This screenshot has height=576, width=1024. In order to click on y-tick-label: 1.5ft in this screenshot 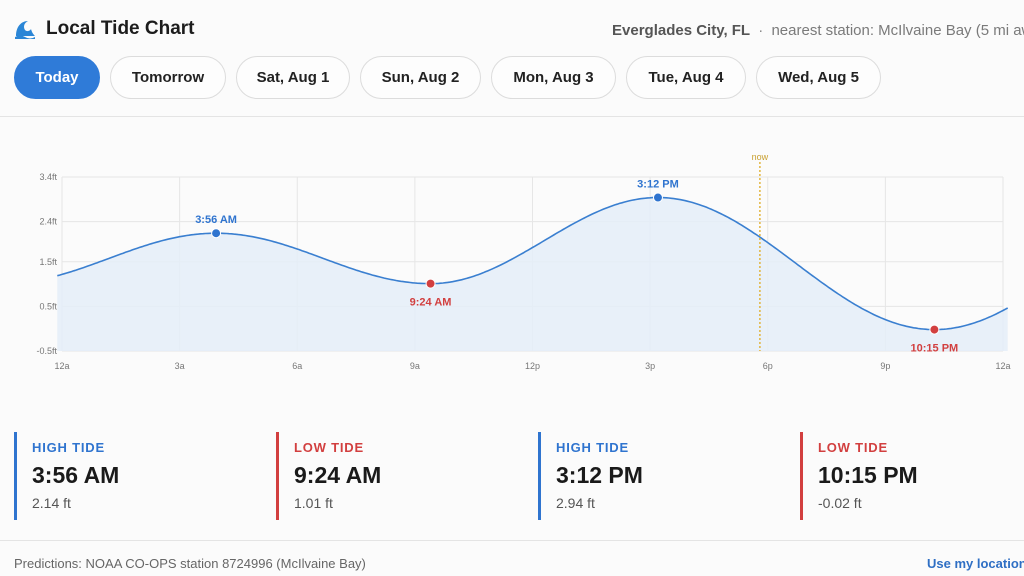, I will do `click(48, 262)`.